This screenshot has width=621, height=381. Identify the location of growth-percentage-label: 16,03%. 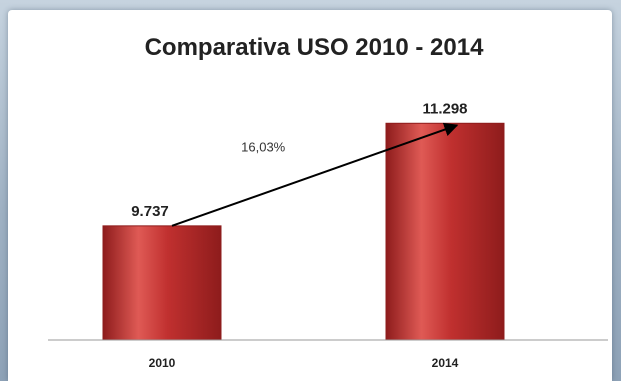
(263, 146).